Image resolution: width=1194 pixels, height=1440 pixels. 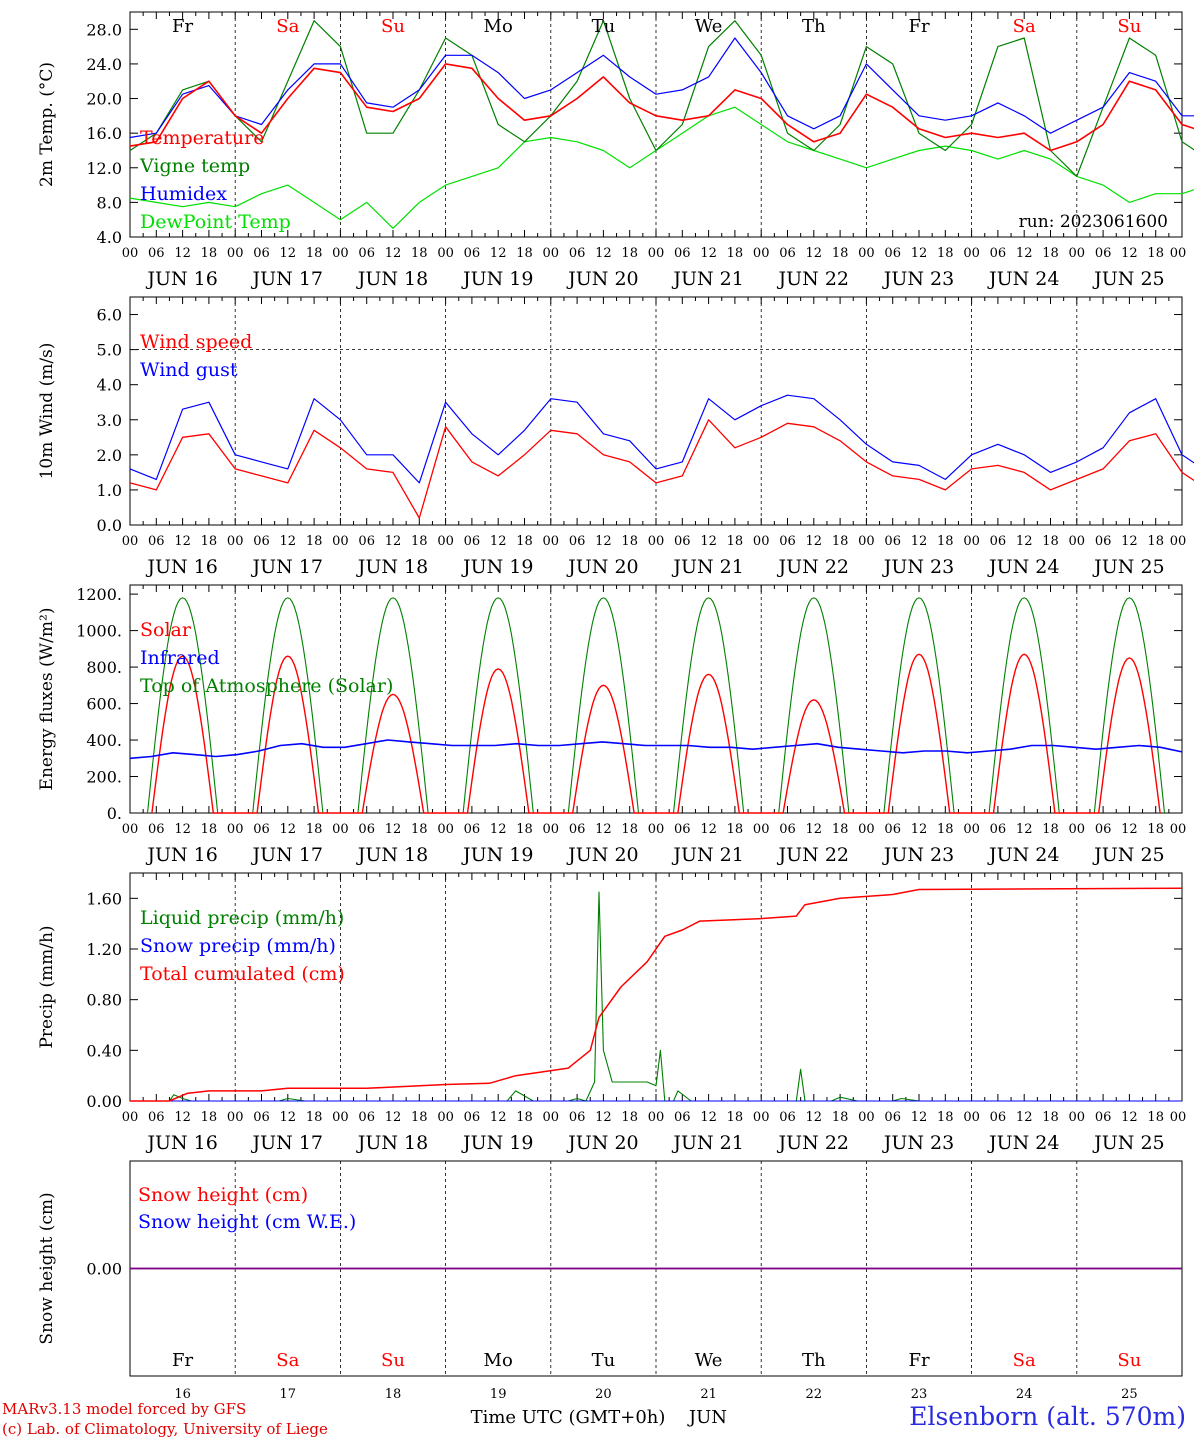 I want to click on infrared-line, so click(x=656, y=749).